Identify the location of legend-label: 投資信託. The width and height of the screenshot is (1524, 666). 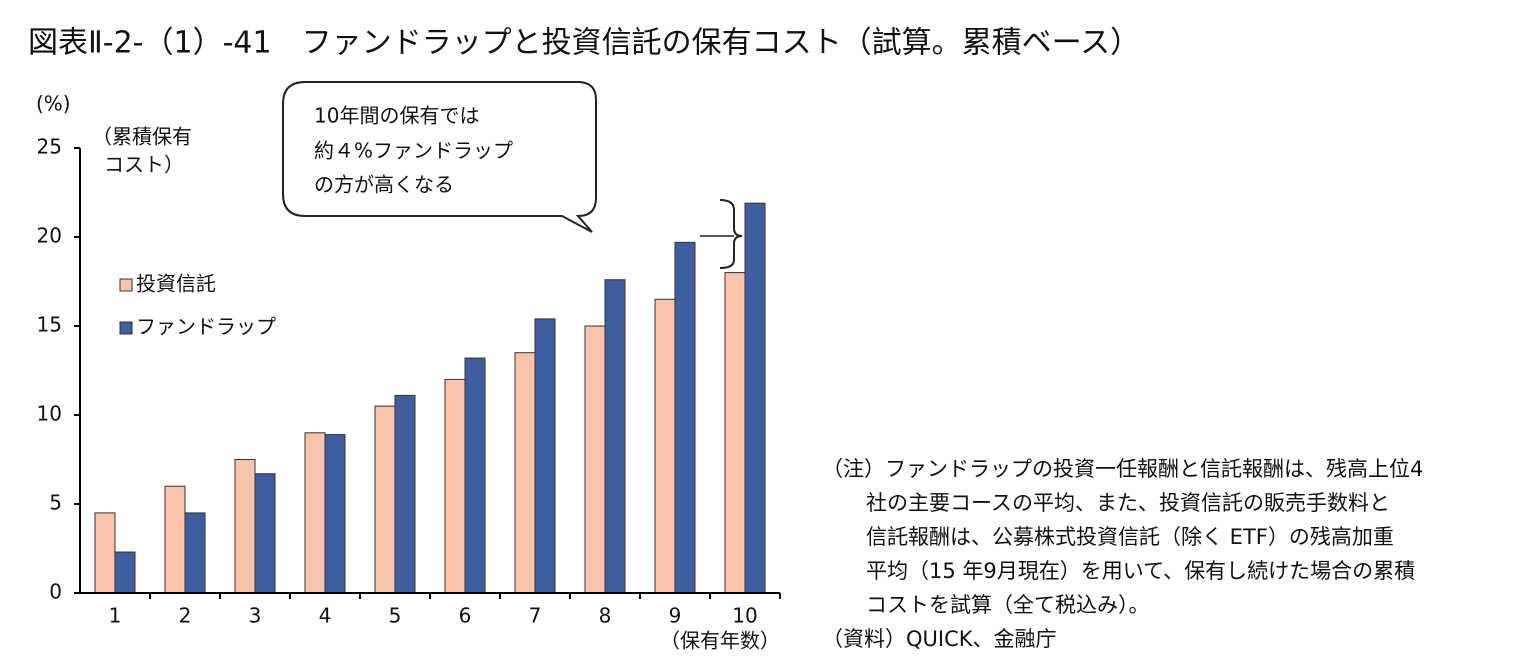
(176, 284).